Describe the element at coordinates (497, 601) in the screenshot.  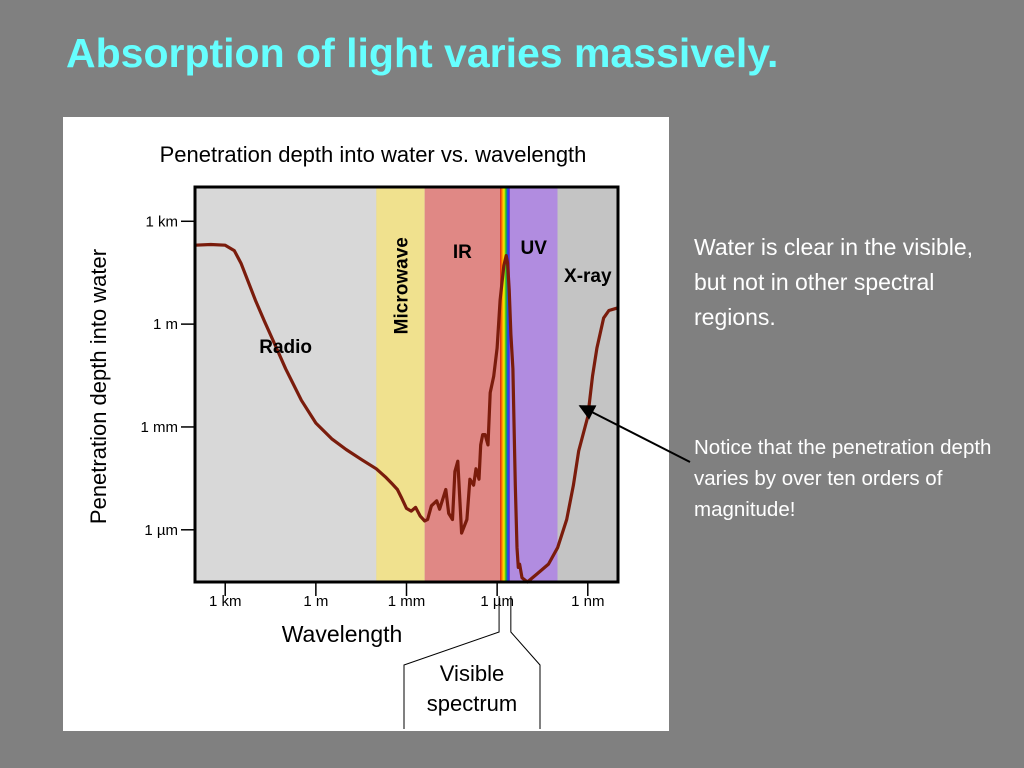
I see `x-tick-label: 1 µm` at that location.